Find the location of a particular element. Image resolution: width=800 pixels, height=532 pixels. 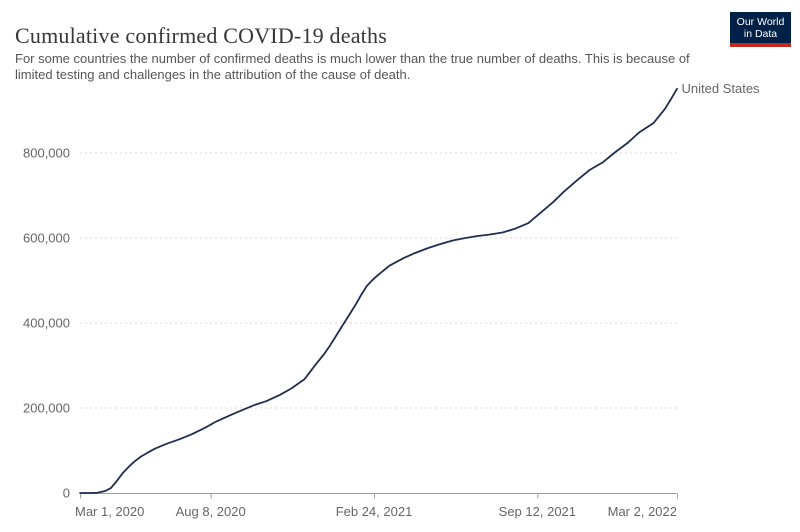

x-tick-label: Feb 24, 2021 is located at coordinates (374, 511).